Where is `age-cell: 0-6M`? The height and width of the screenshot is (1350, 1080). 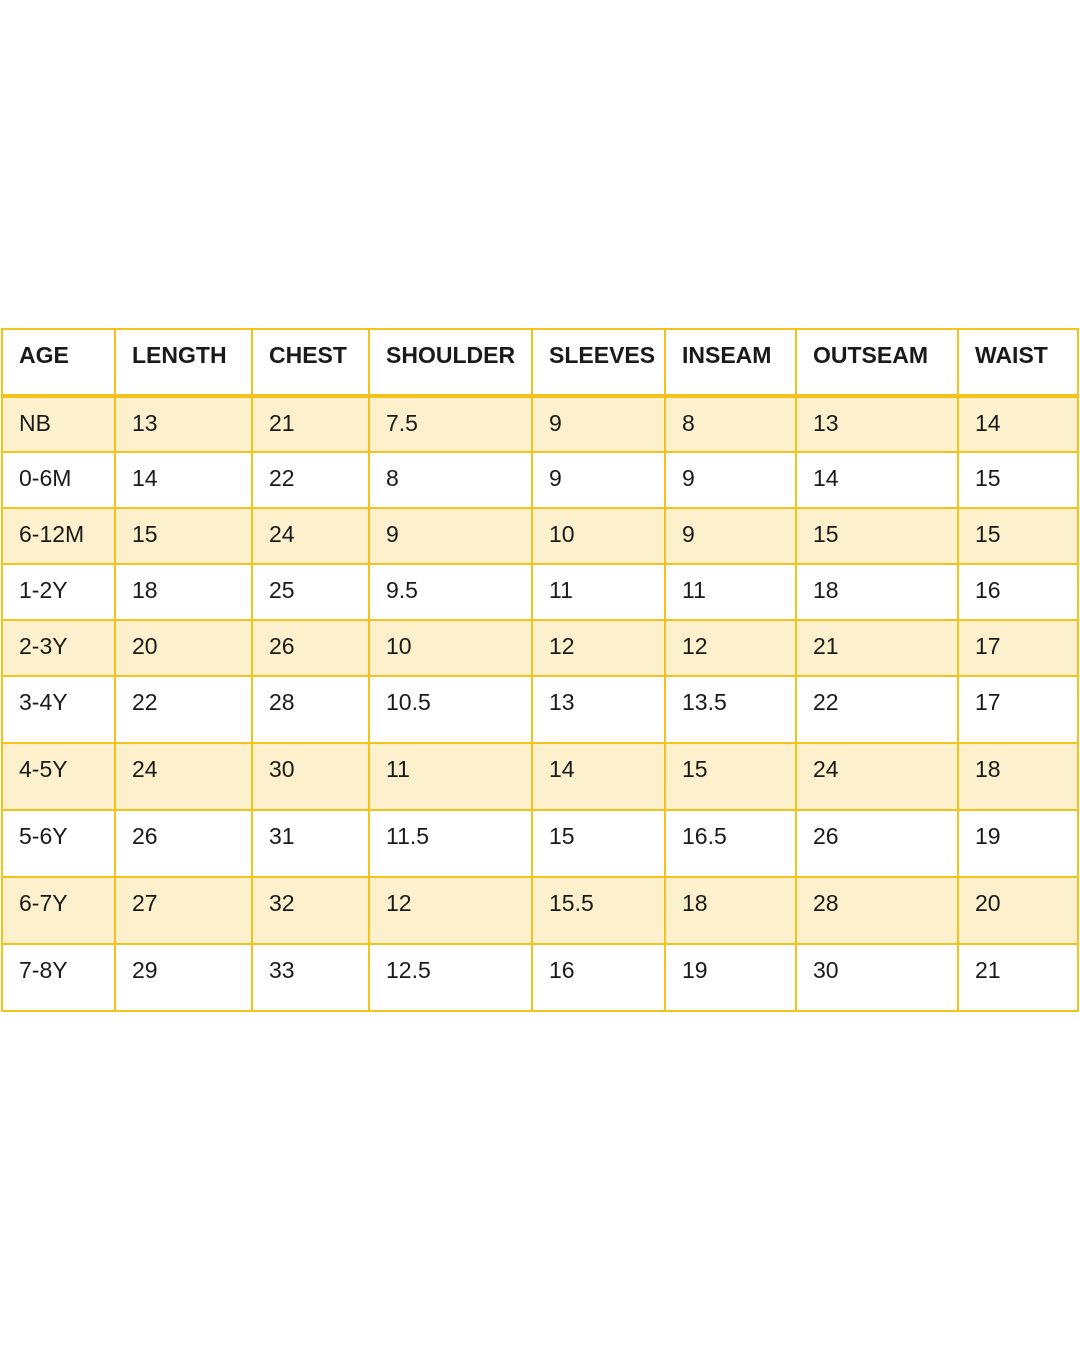
age-cell: 0-6M is located at coordinates (58, 480).